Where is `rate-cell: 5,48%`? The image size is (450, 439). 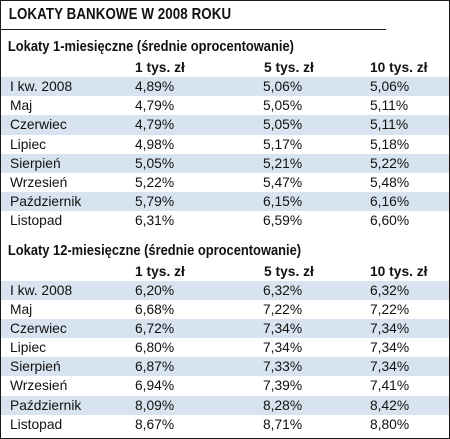
rate-cell: 5,48% is located at coordinates (390, 182).